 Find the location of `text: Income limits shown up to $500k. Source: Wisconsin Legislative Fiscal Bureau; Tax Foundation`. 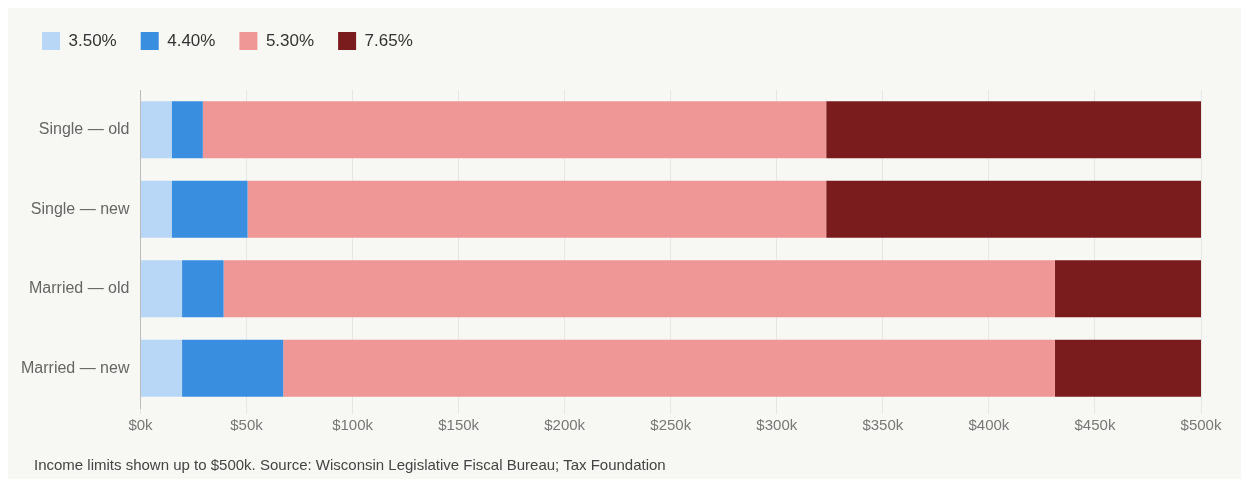

text: Income limits shown up to $500k. Source: Wisconsin Legislative Fiscal Bureau; Tax Foundation is located at coordinates (350, 464).